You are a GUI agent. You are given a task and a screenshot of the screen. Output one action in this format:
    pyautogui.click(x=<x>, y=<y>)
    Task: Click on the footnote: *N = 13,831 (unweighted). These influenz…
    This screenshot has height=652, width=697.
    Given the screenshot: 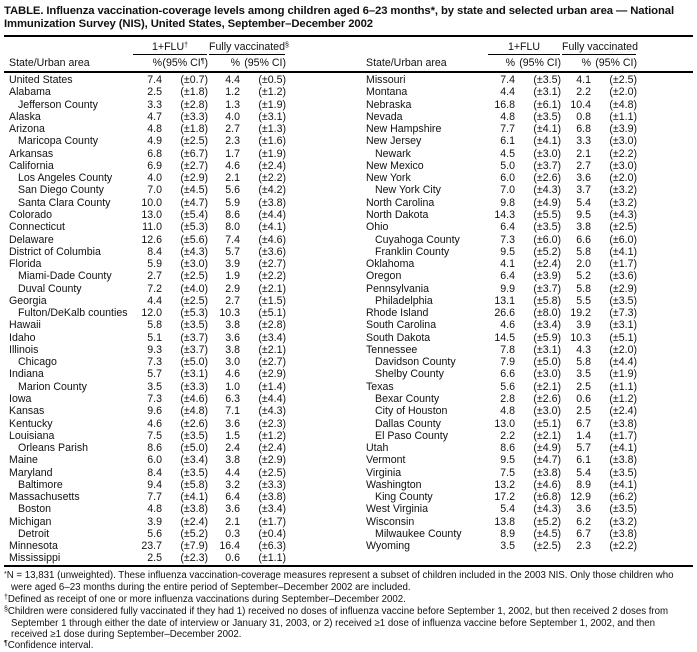 What is the action you would take?
    pyautogui.click(x=348, y=581)
    